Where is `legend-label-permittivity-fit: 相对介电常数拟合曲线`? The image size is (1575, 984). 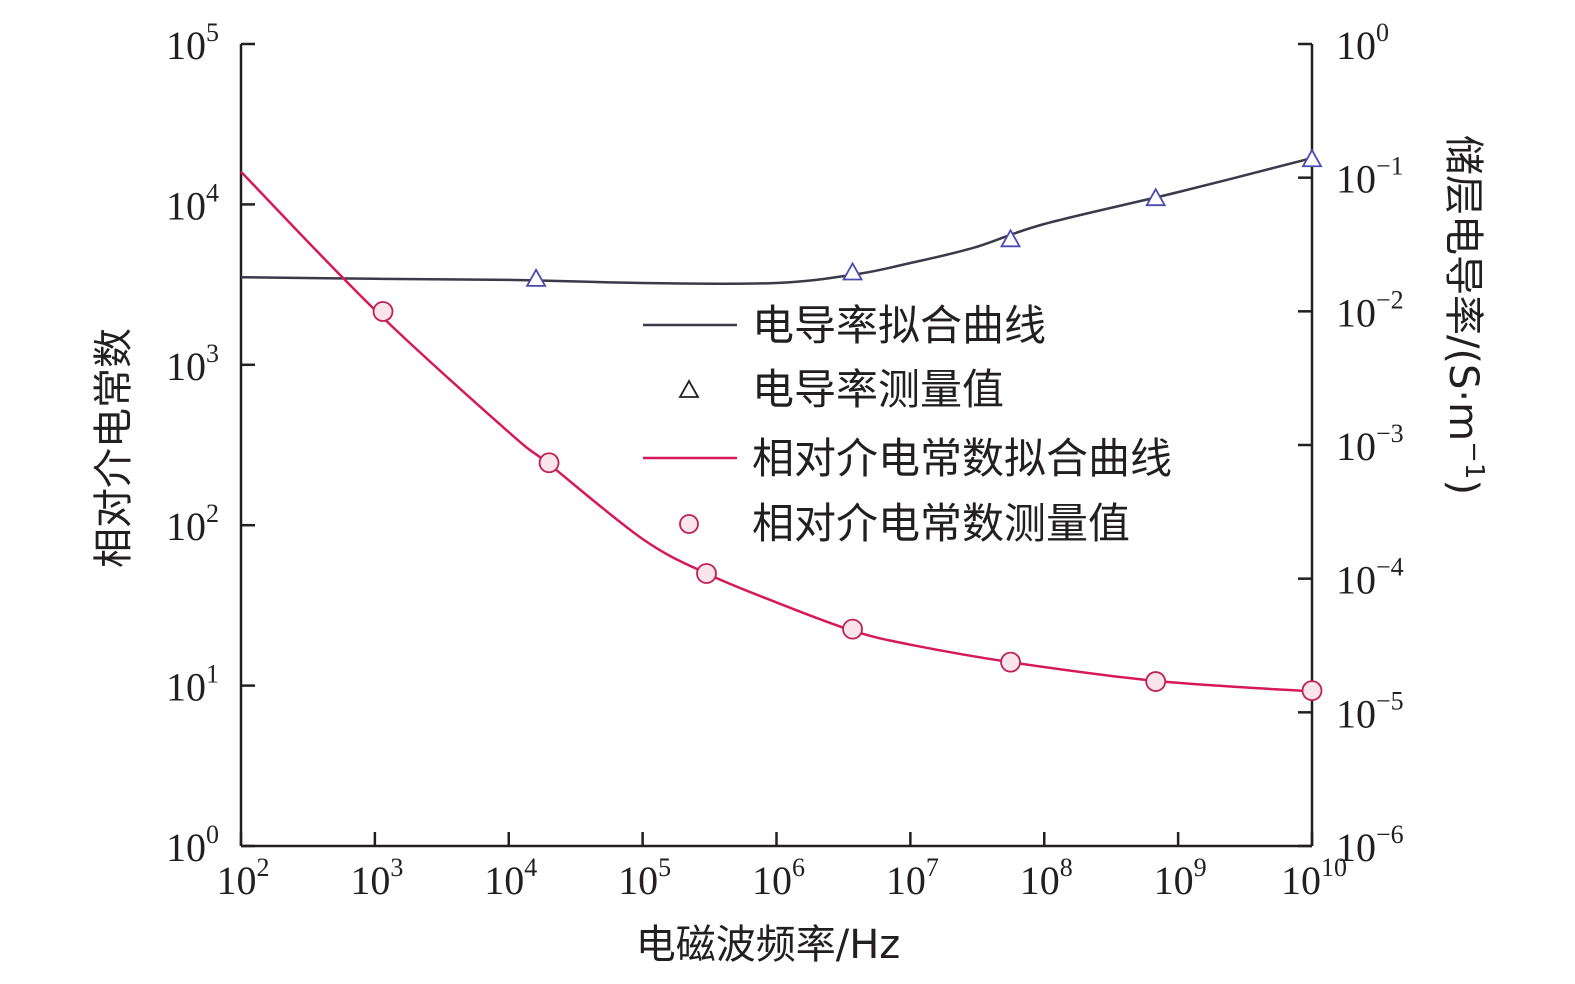
legend-label-permittivity-fit: 相对介电常数拟合曲线 is located at coordinates (962, 458).